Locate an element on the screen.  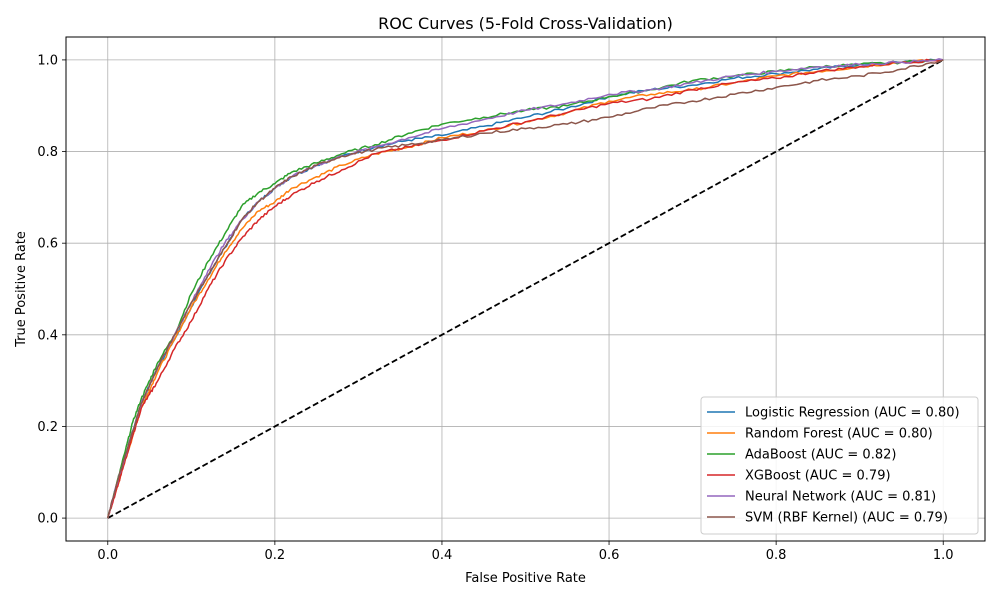
y-axis-label: True Positive Rate is located at coordinates (21, 289).